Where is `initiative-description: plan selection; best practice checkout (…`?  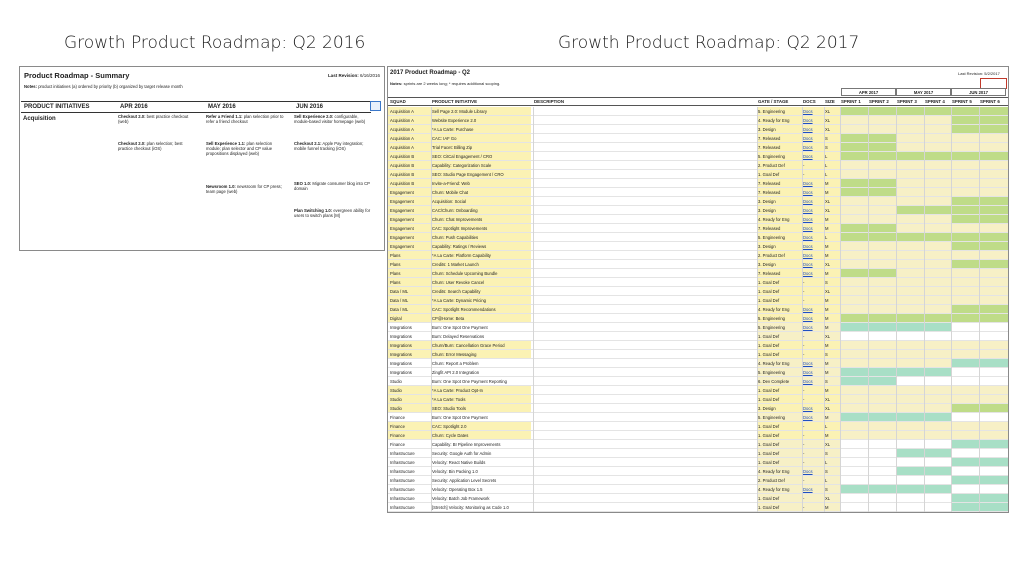 initiative-description: plan selection; best practice checkout (… is located at coordinates (150, 146).